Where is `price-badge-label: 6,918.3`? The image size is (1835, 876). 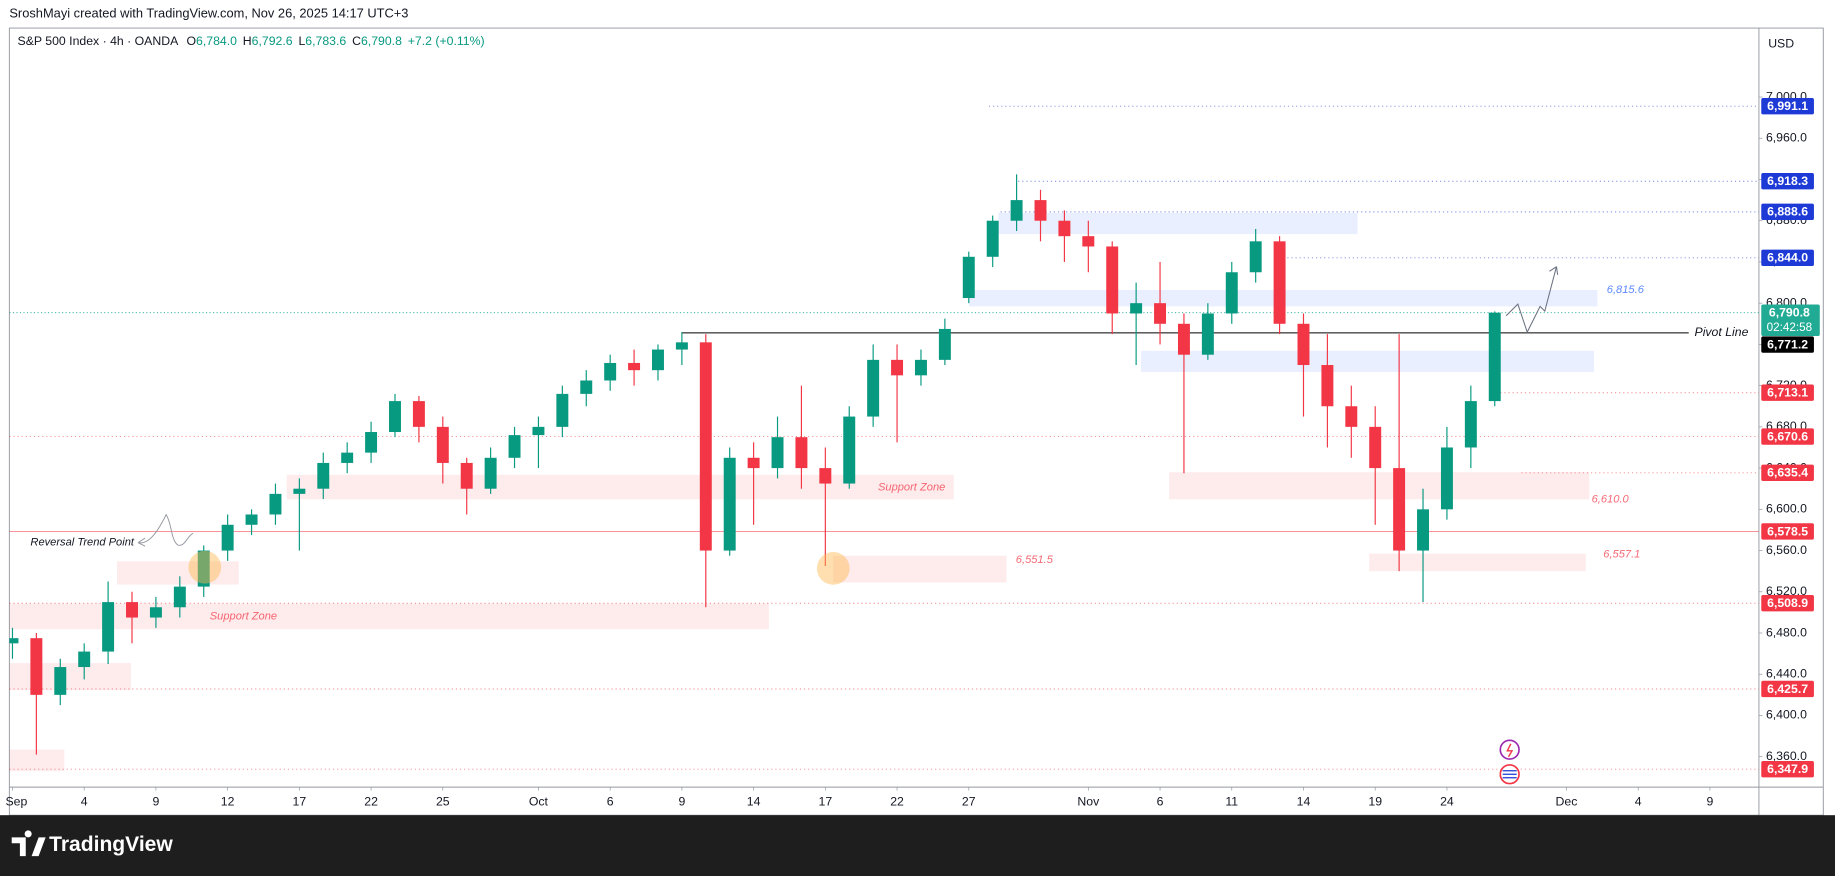 price-badge-label: 6,918.3 is located at coordinates (1787, 181).